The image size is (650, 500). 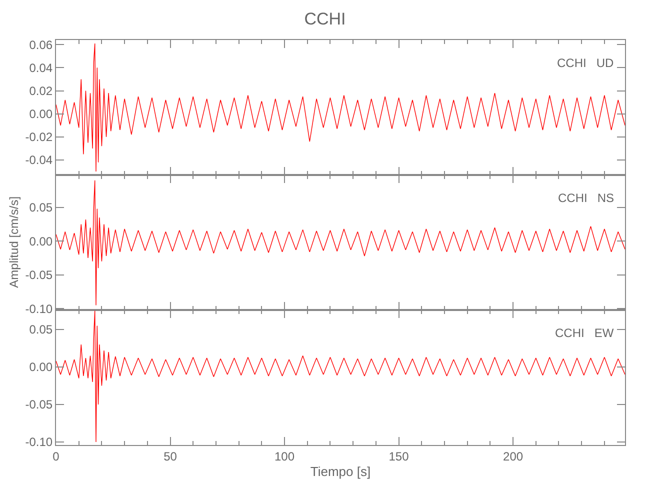 I want to click on y-tick-label: -0.02, so click(x=39, y=137).